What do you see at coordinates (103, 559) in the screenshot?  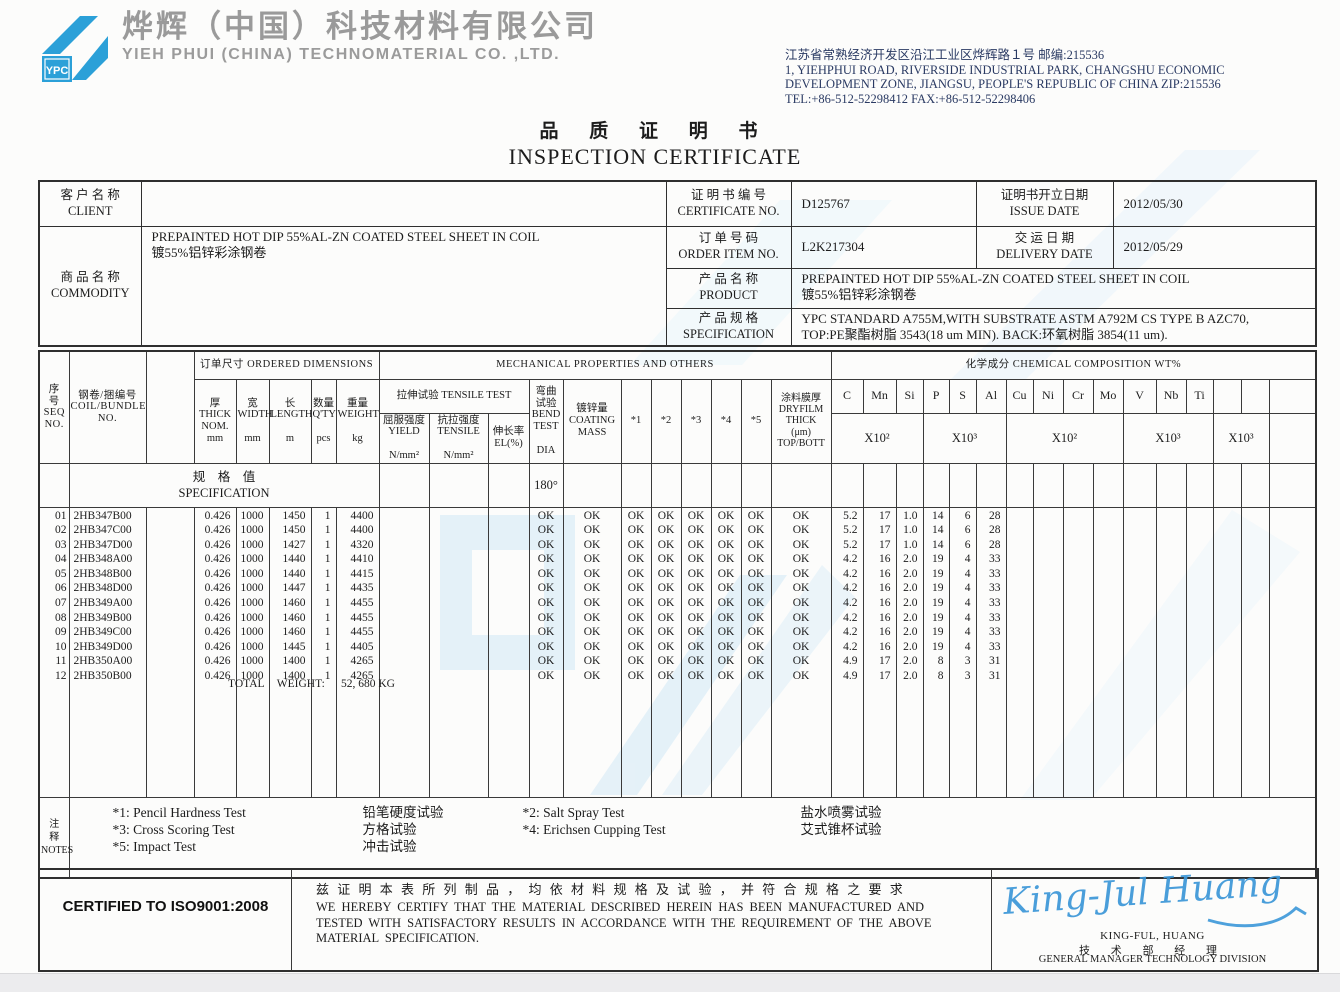 I see `cell-coil-row04: 2HB348A00` at bounding box center [103, 559].